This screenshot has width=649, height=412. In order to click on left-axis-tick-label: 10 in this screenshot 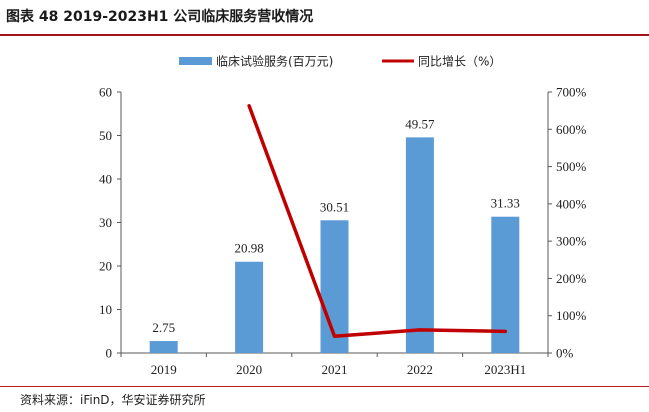, I will do `click(105, 309)`.